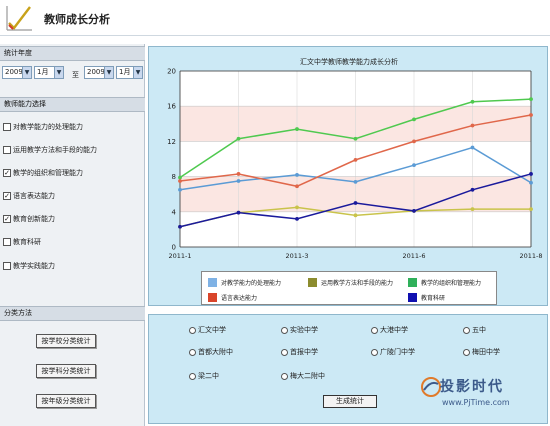 The image size is (550, 426). I want to click on end-year-value: 2009, so click(96, 72).